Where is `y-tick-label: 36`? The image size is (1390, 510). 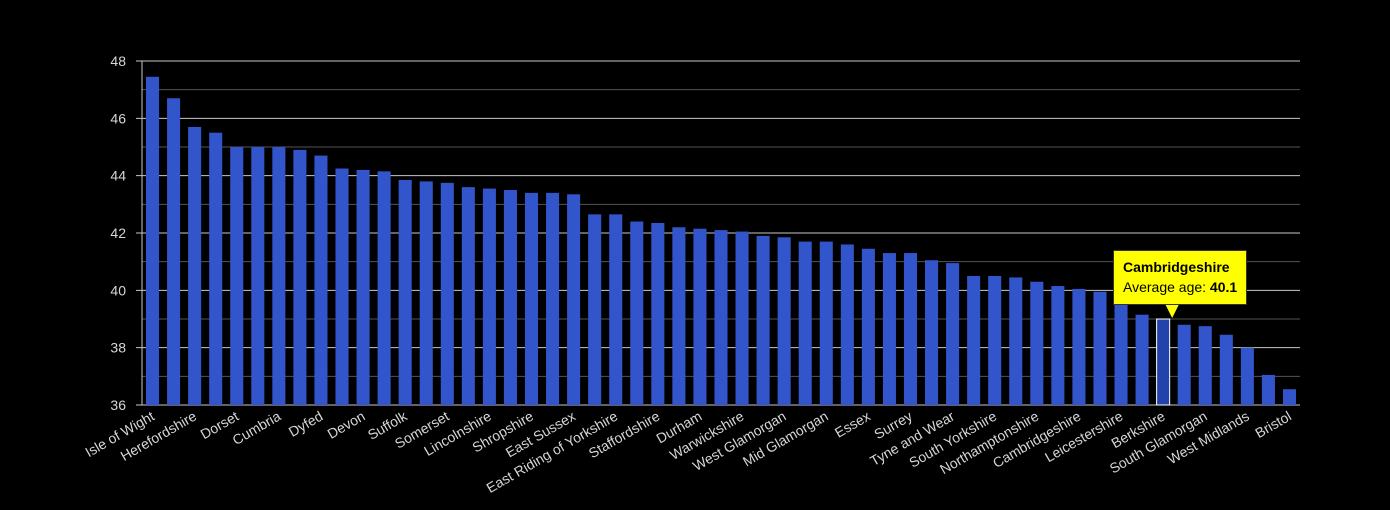 y-tick-label: 36 is located at coordinates (118, 405).